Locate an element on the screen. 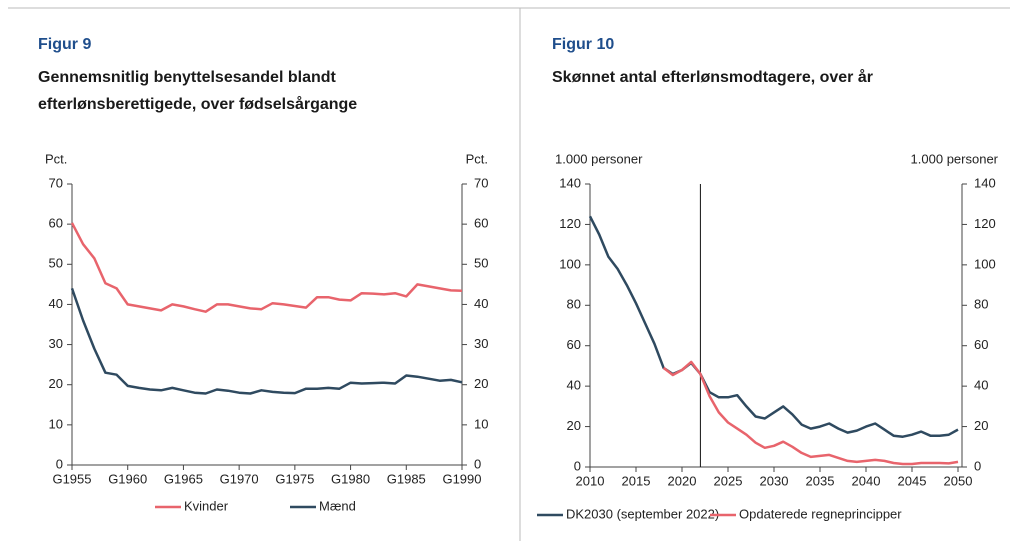  x-tick-label: 2025 is located at coordinates (728, 480).